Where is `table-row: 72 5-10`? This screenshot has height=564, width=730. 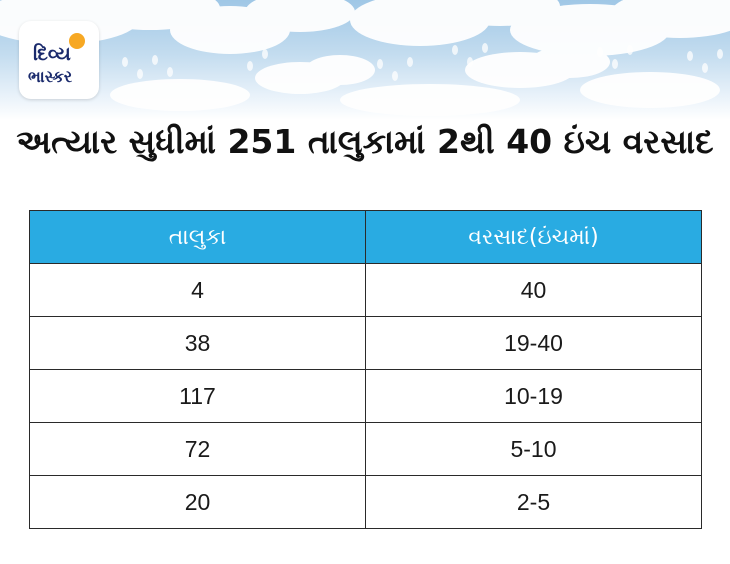
table-row: 72 5-10 is located at coordinates (365, 449).